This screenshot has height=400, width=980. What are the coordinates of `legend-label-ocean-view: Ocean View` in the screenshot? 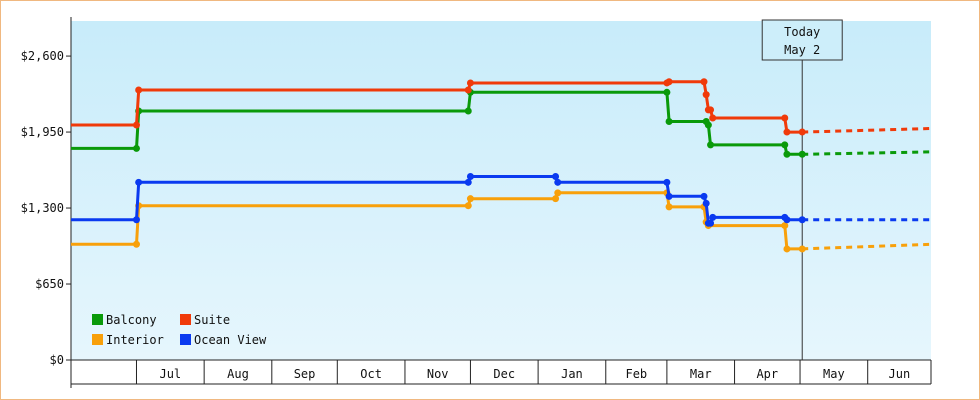 It's located at (230, 340).